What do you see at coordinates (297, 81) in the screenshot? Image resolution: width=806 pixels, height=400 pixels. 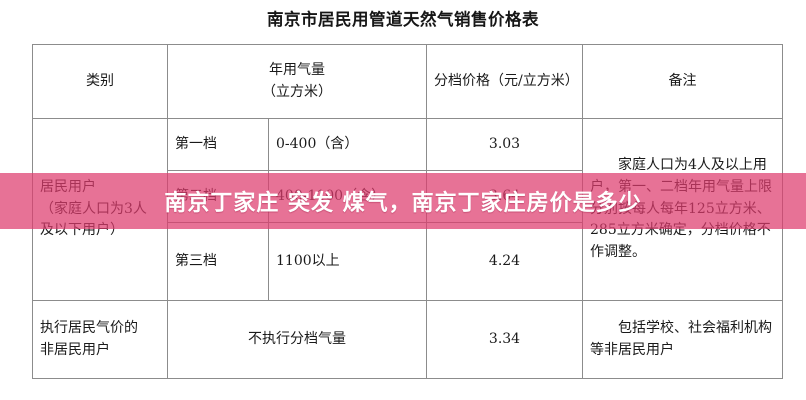 I see `column-header-volume: 年用气量 （立方米）` at bounding box center [297, 81].